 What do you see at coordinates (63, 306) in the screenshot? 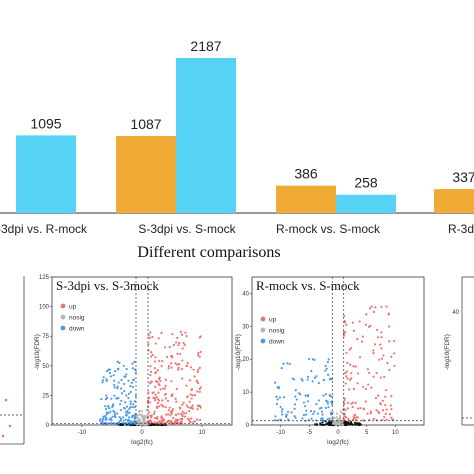
I see `legend-dot-up` at bounding box center [63, 306].